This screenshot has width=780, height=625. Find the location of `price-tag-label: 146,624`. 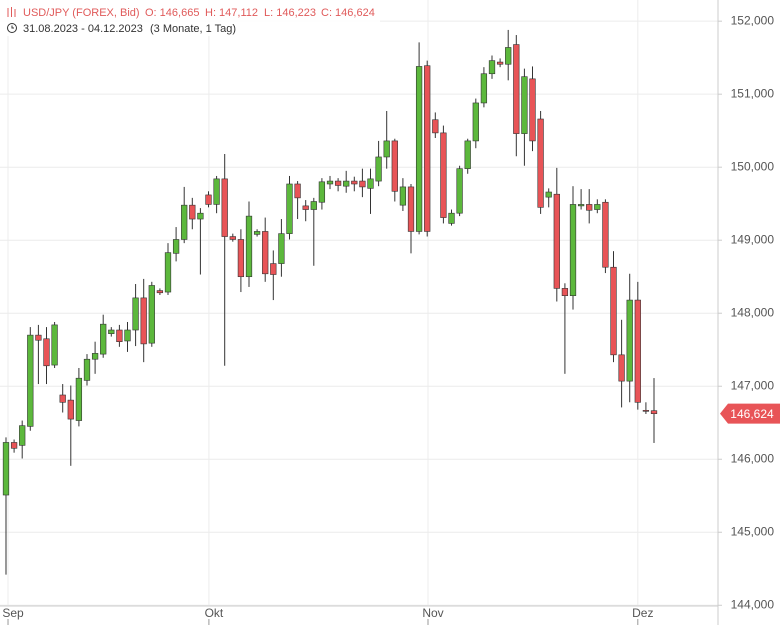

price-tag-label: 146,624 is located at coordinates (752, 414).